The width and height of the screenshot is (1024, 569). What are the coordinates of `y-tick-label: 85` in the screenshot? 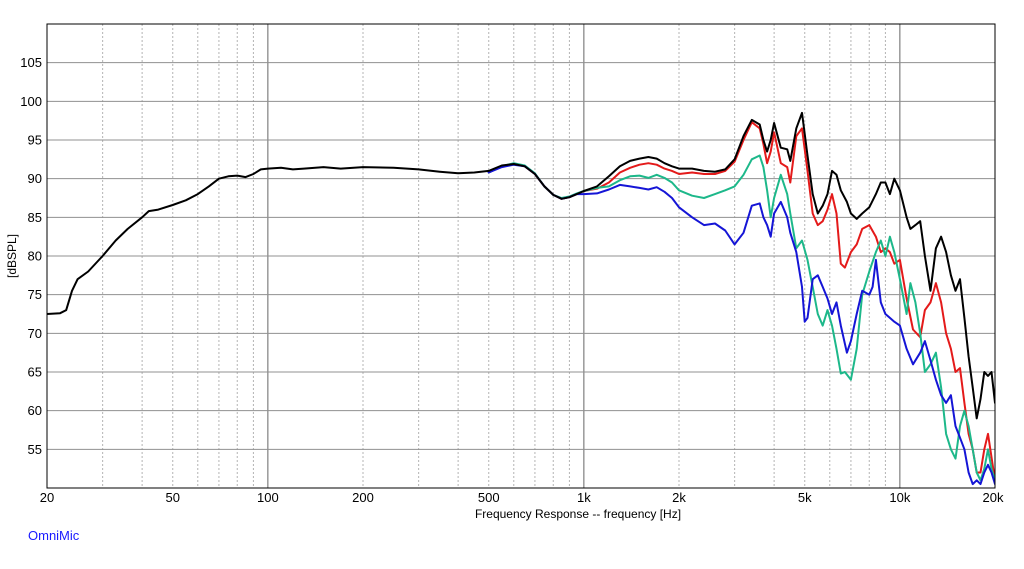 It's located at (35, 217).